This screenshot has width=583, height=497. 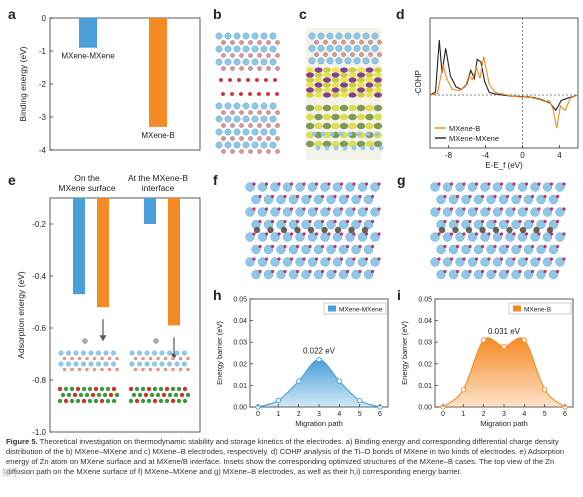 What do you see at coordinates (174, 262) in the screenshot?
I see `bar-group2-series2` at bounding box center [174, 262].